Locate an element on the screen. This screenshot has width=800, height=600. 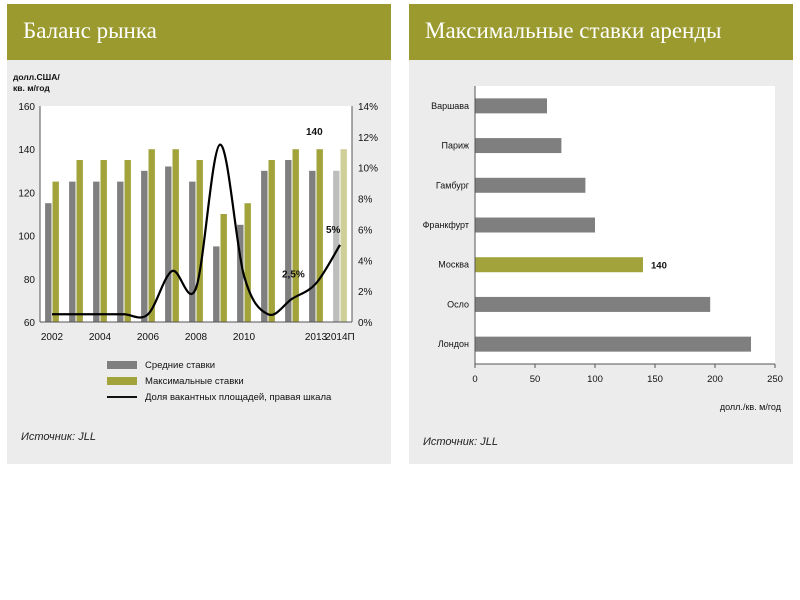
x-tick-label: 2002 is located at coordinates (52, 337).